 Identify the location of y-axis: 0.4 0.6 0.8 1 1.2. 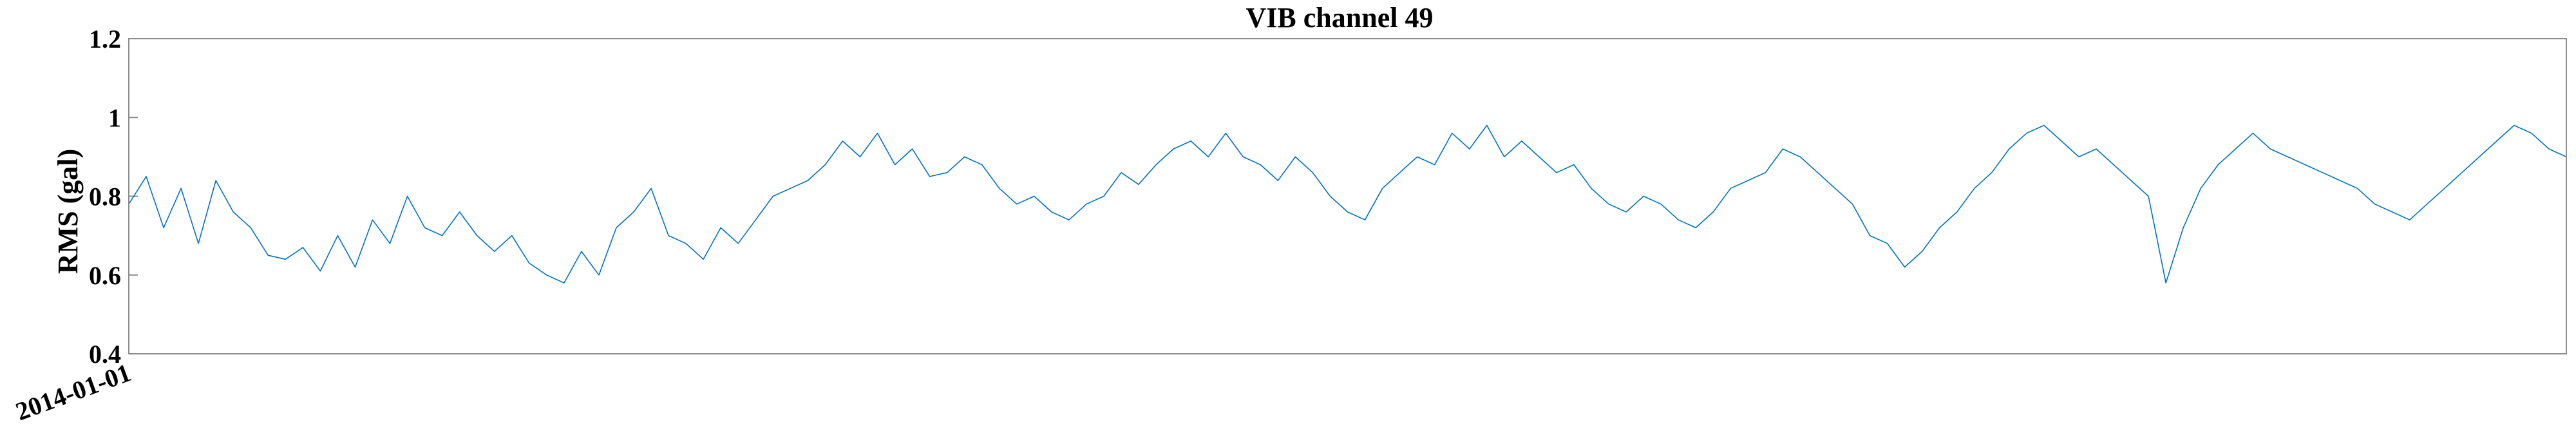
(113, 196).